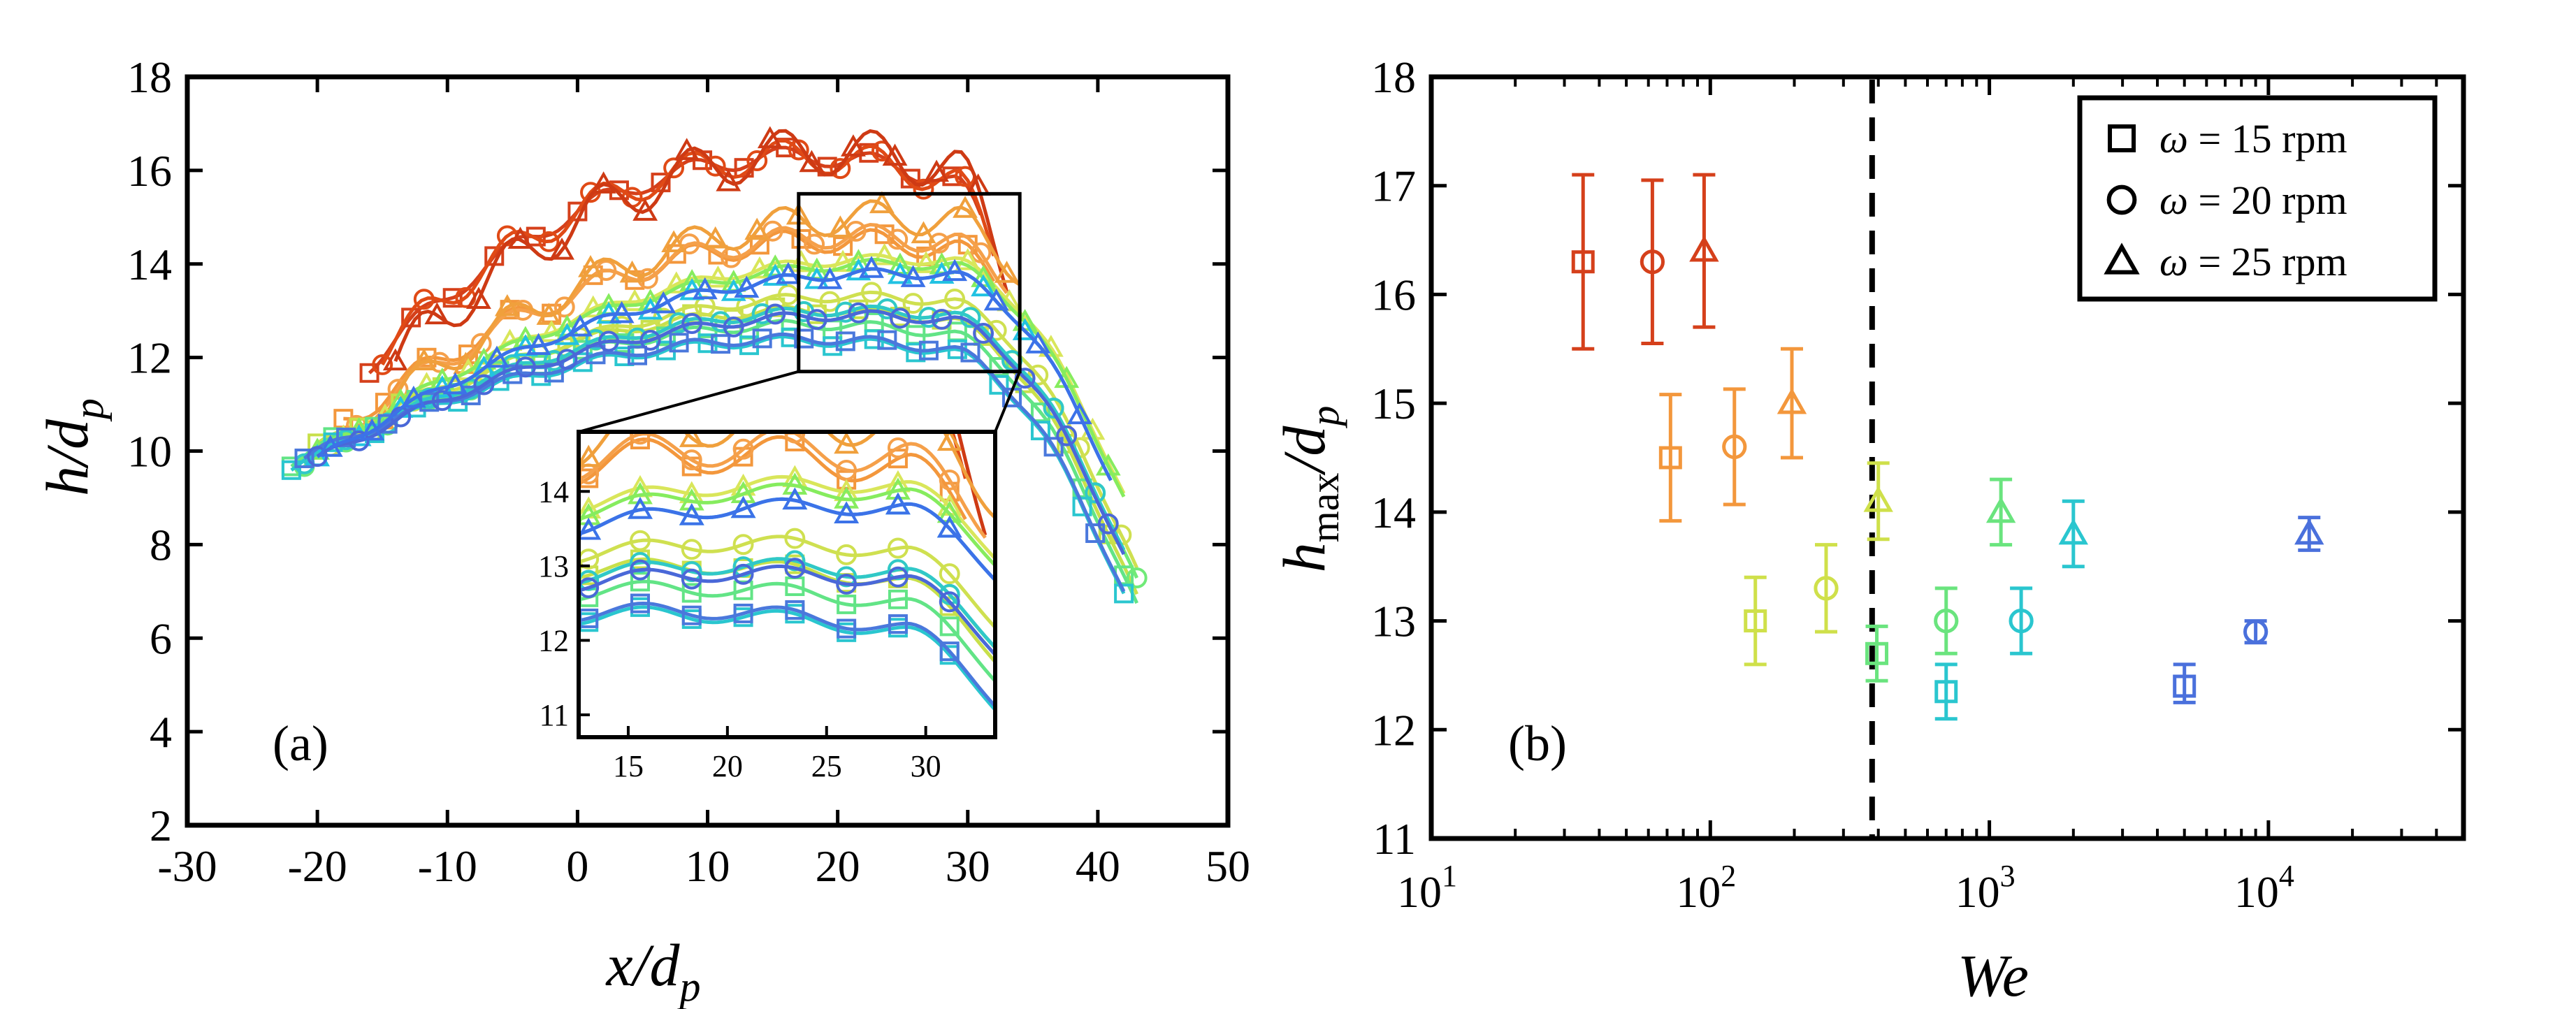 The height and width of the screenshot is (1009, 2576). I want to click on series-line, so click(700, 246).